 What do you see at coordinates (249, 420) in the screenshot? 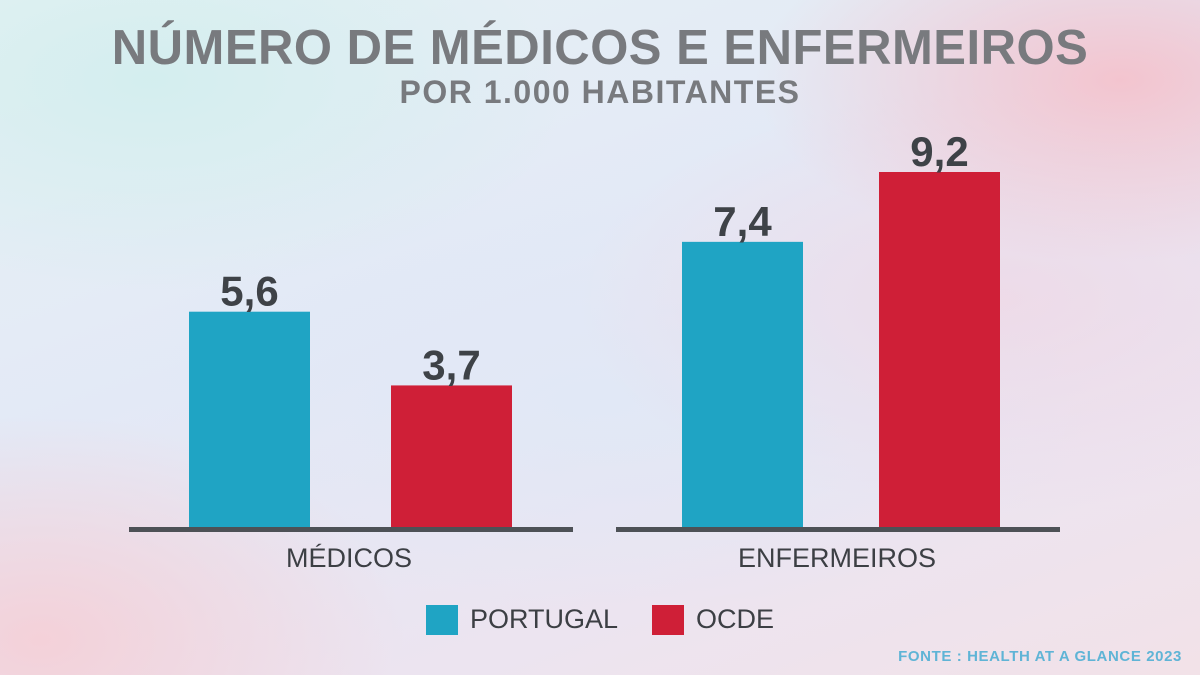
I see `bar-portugal-medicos` at bounding box center [249, 420].